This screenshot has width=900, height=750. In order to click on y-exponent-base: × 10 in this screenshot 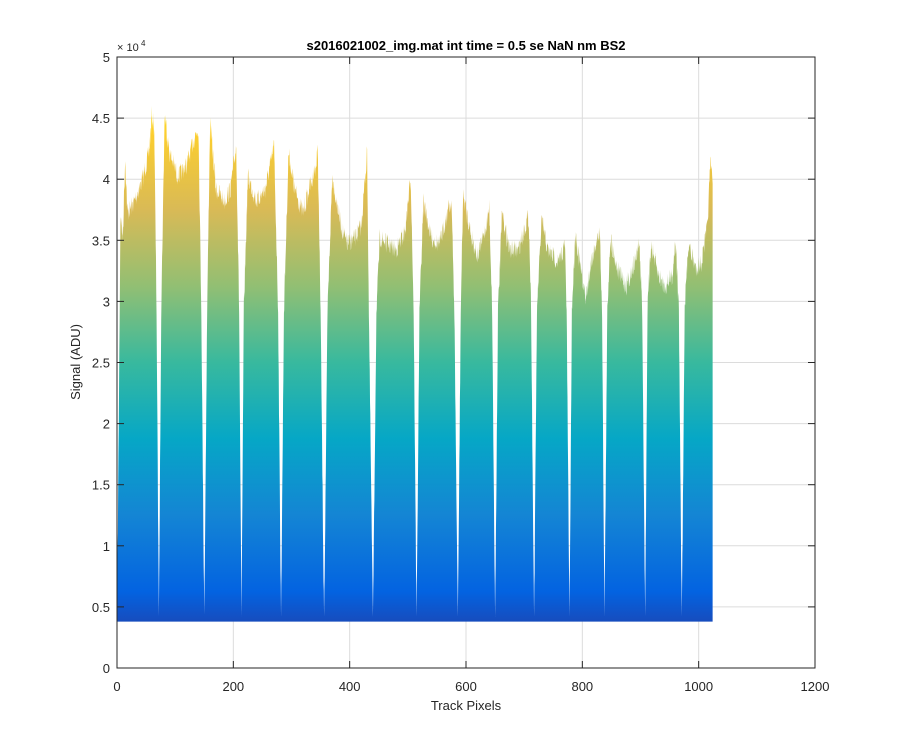, I will do `click(128, 48)`.